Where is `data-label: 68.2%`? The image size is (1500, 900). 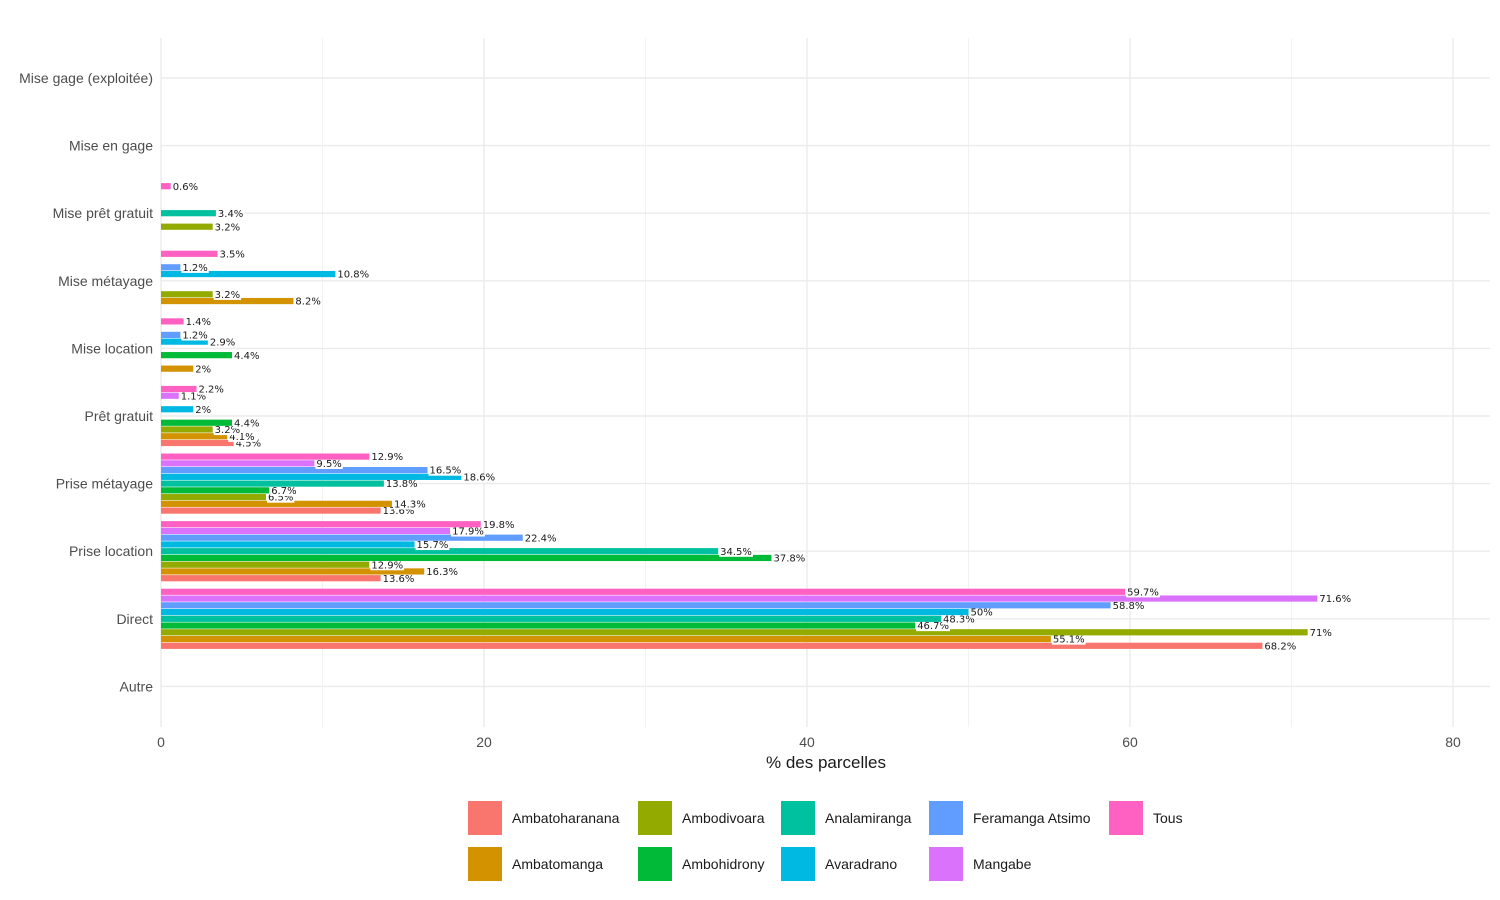
data-label: 68.2% is located at coordinates (1280, 646).